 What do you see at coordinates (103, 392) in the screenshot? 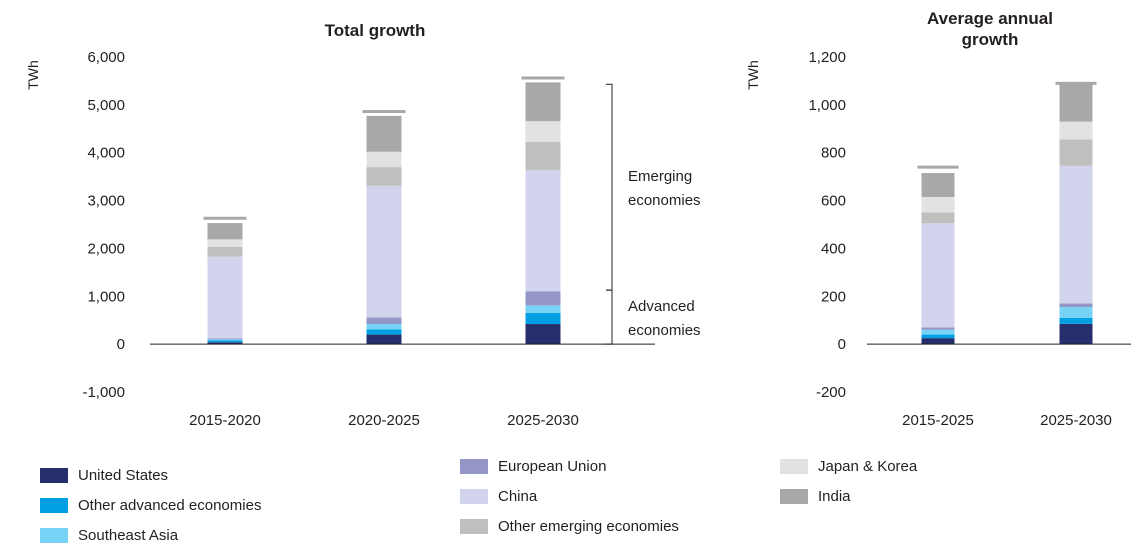
I see `y-tick-label: -1,000` at bounding box center [103, 392].